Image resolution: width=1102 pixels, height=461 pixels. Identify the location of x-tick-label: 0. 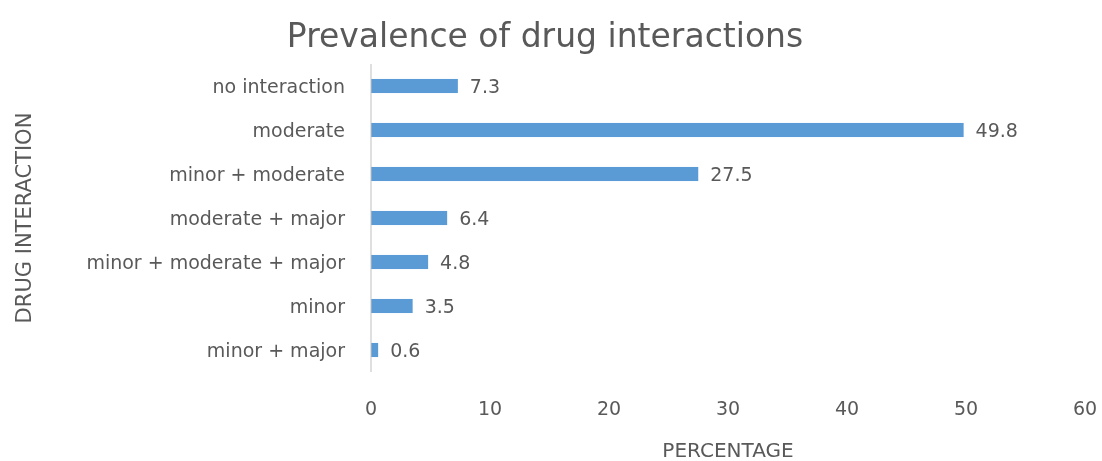
(371, 407).